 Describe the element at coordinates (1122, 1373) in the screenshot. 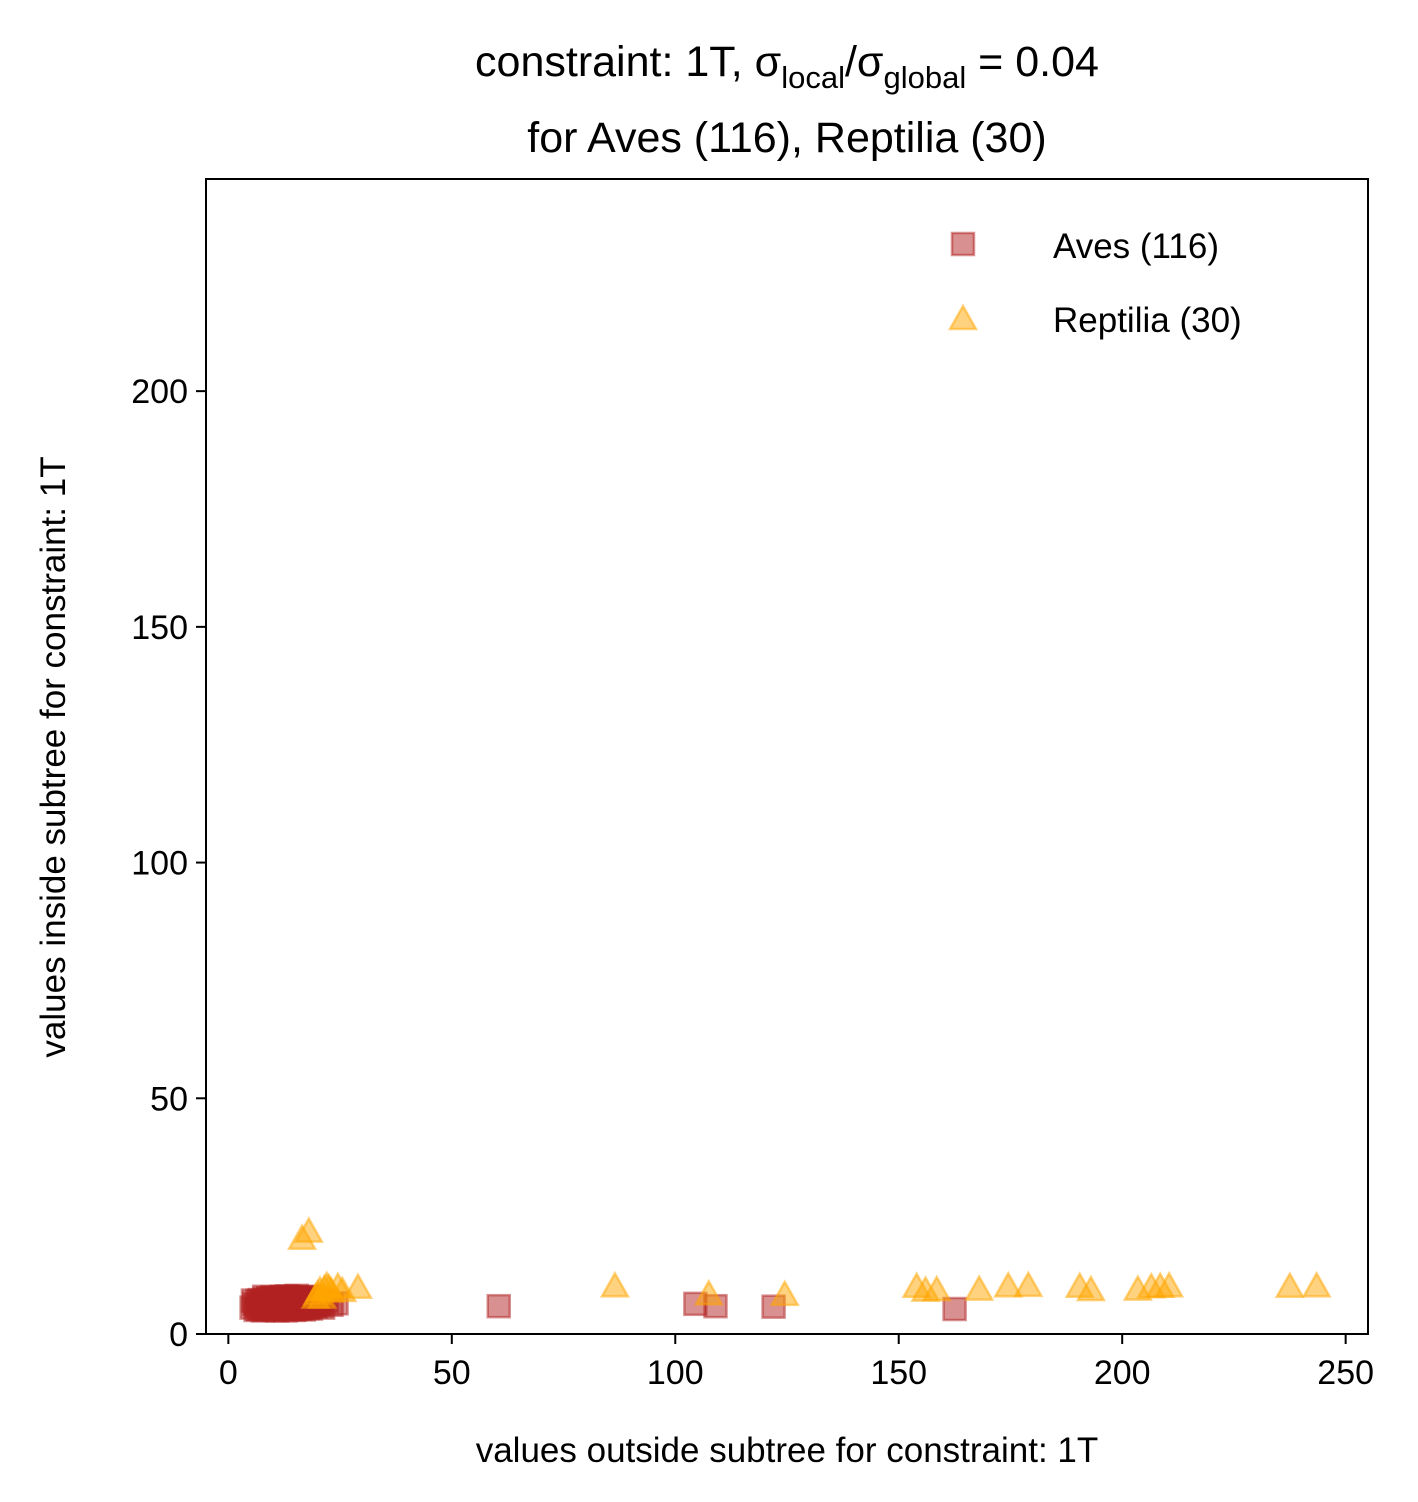

I see `x-tick-label: 200` at that location.